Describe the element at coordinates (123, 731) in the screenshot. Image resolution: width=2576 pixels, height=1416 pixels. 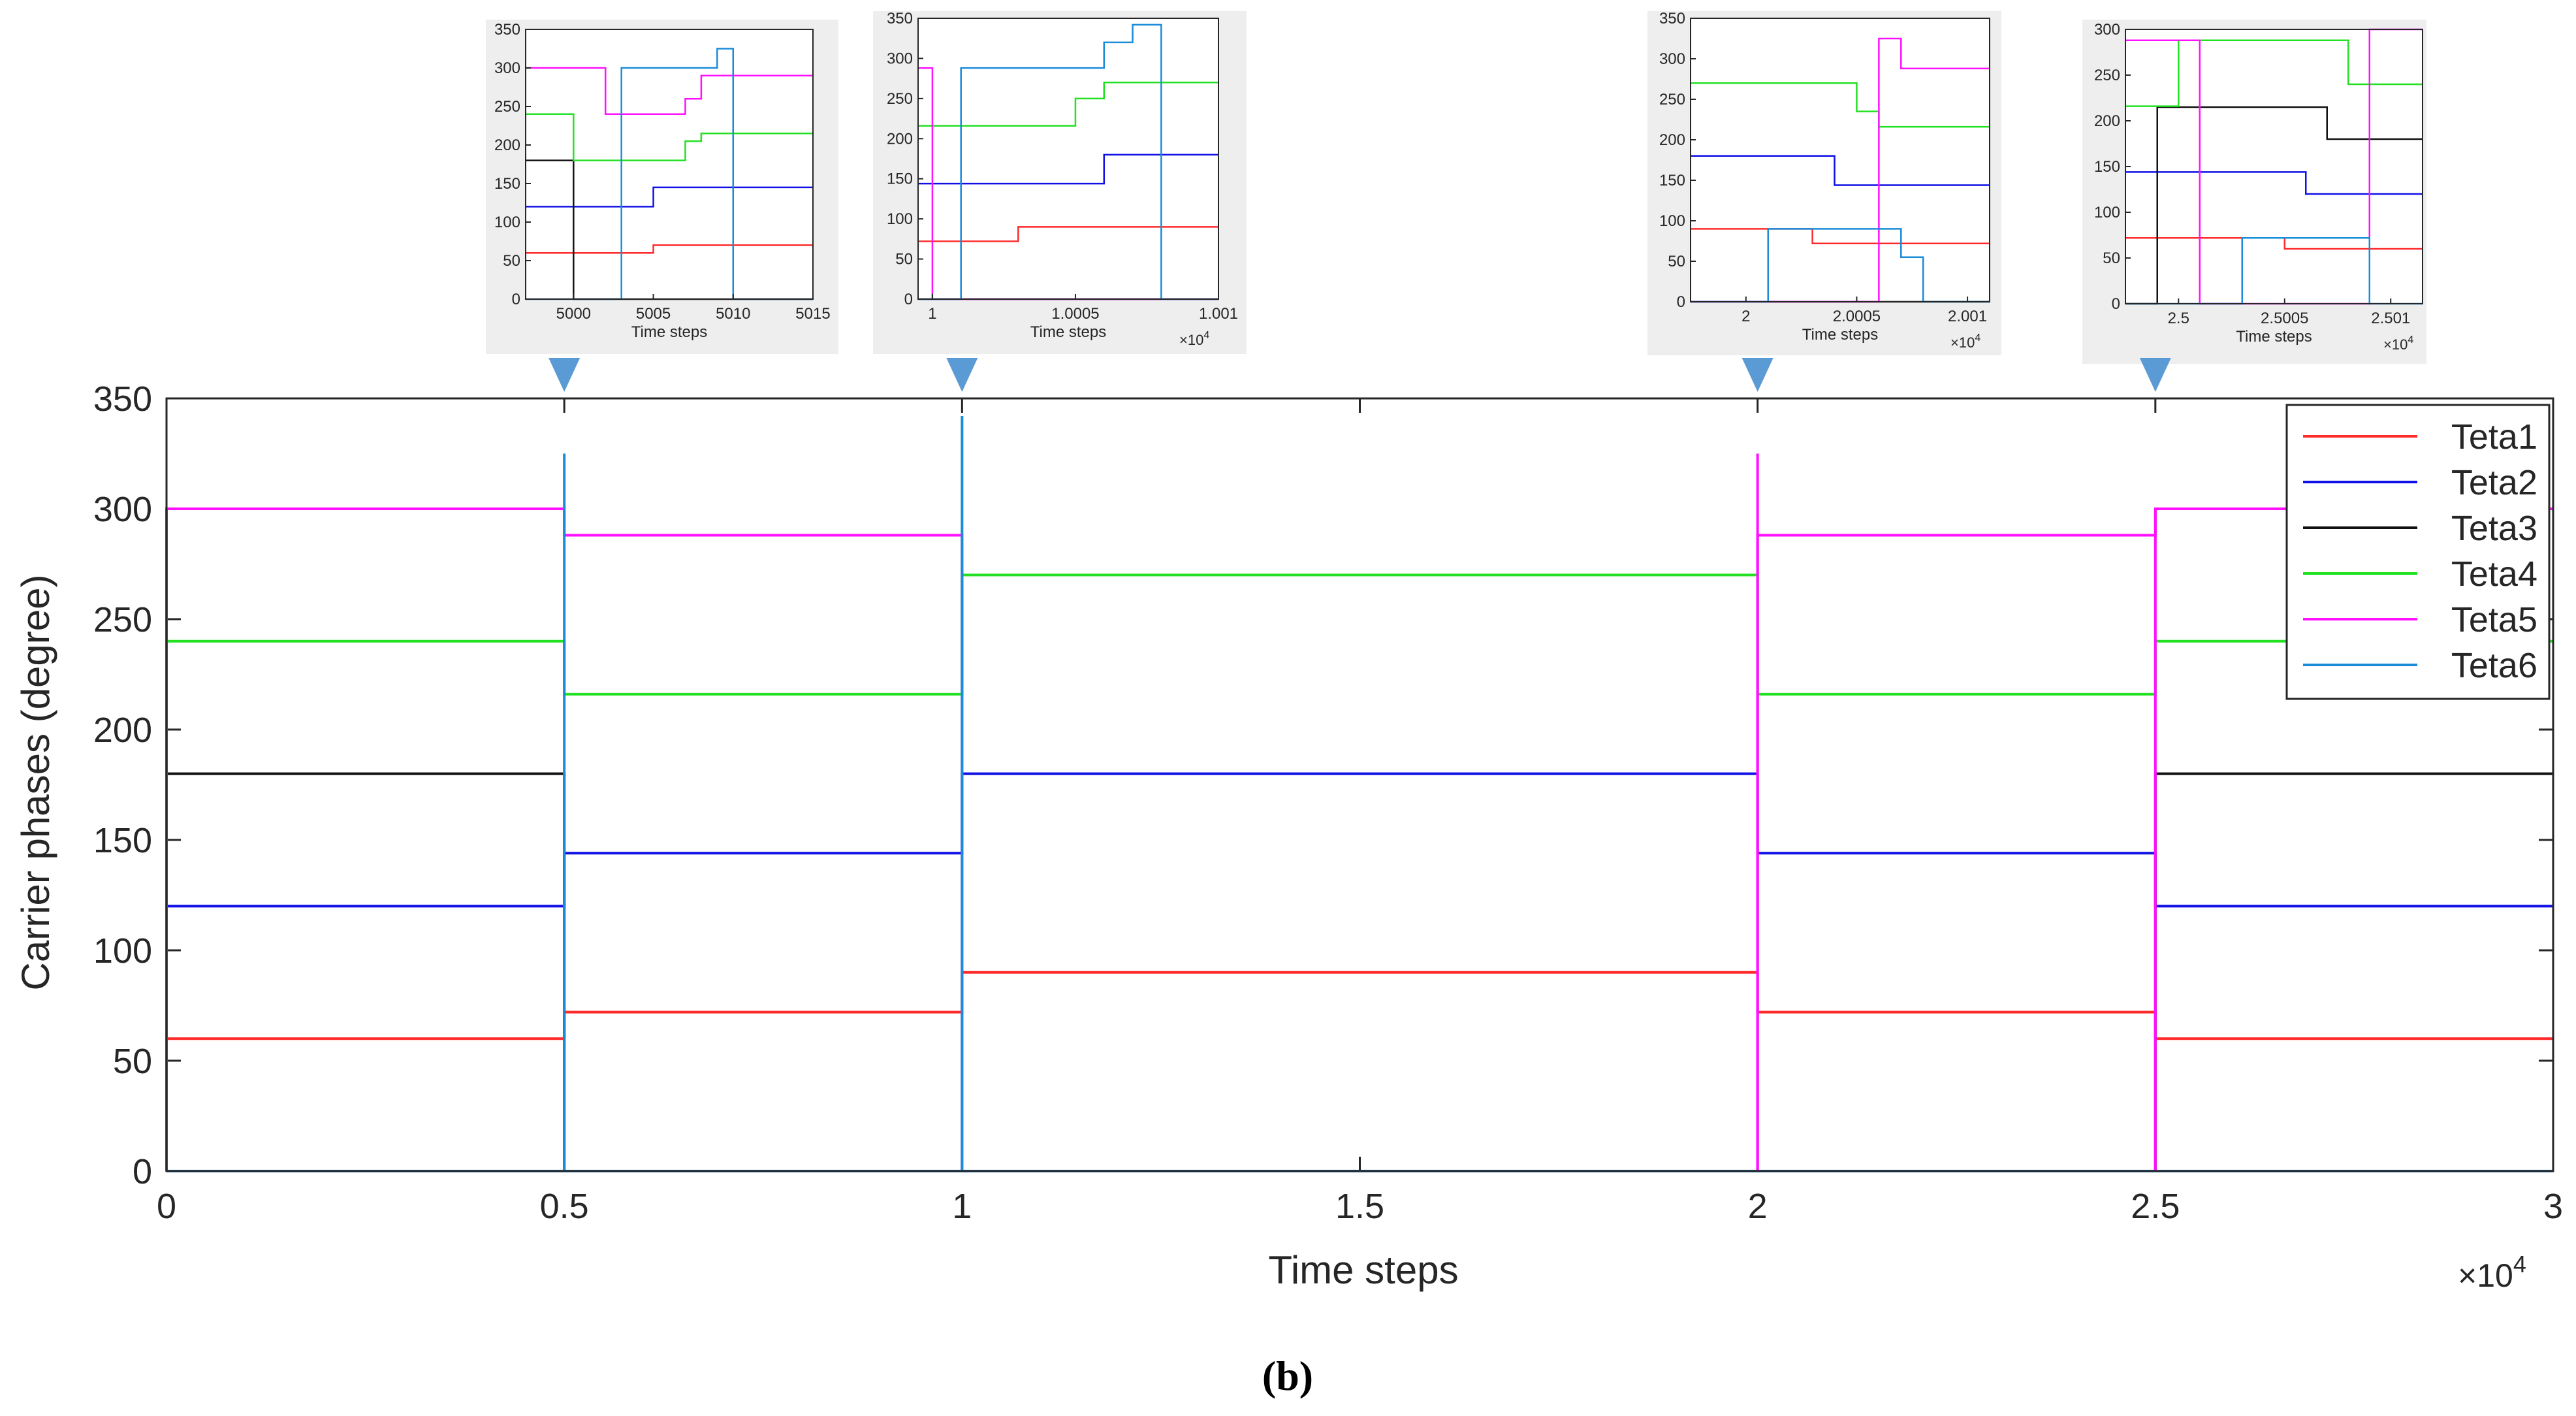
I see `y-tick-label: 200` at that location.